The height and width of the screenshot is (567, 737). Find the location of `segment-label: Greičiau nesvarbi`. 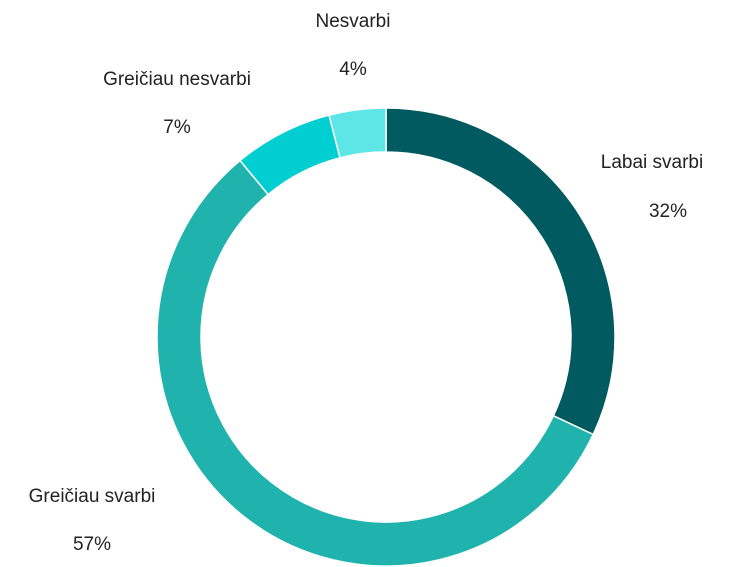

segment-label: Greičiau nesvarbi is located at coordinates (177, 79).